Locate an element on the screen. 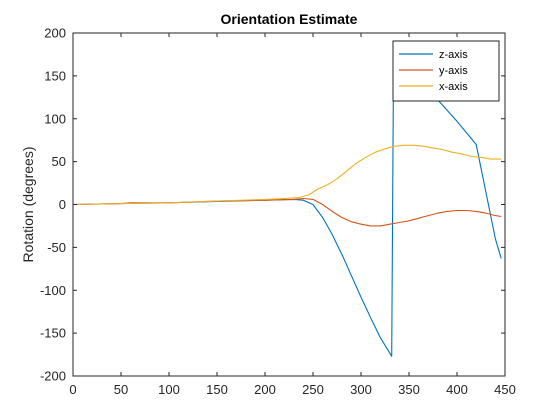 The width and height of the screenshot is (560, 420). x-tick-label: 0 is located at coordinates (72, 389).